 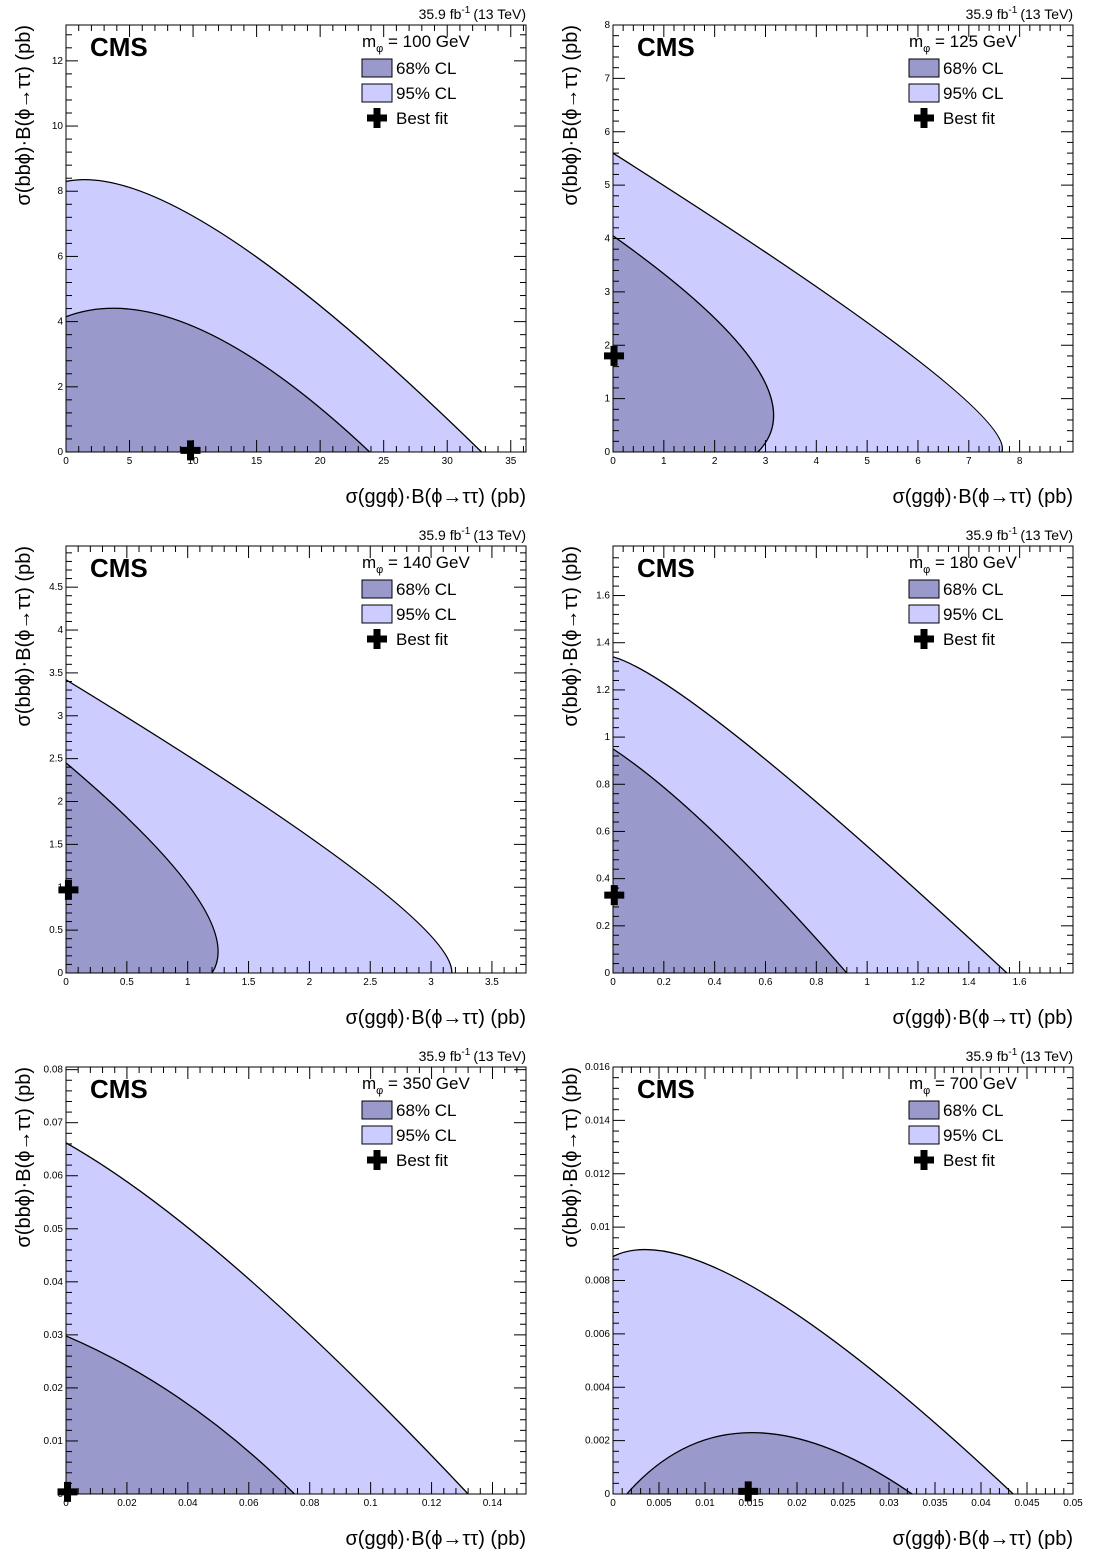 I want to click on x-tick-label: 7, so click(x=969, y=461).